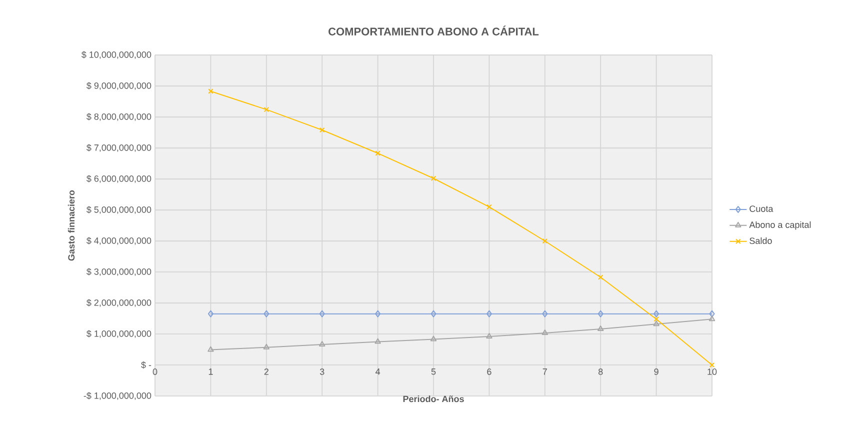  I want to click on x-tick-label: 9, so click(656, 371).